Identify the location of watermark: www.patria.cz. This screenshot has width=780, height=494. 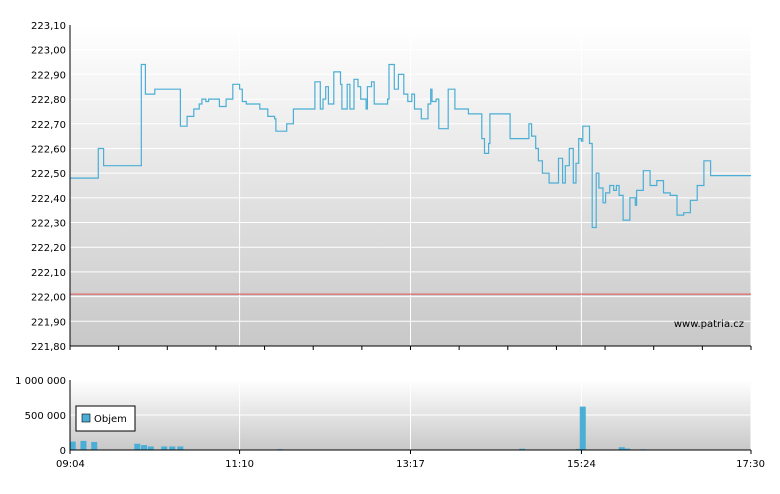
(709, 324).